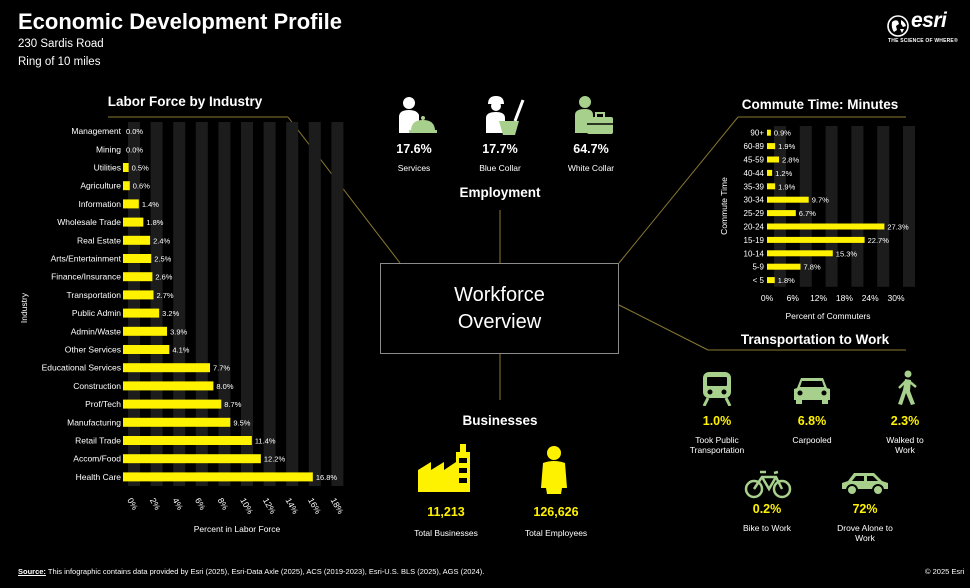  Describe the element at coordinates (100, 186) in the screenshot. I see `labor-category-label: Agriculture` at that location.